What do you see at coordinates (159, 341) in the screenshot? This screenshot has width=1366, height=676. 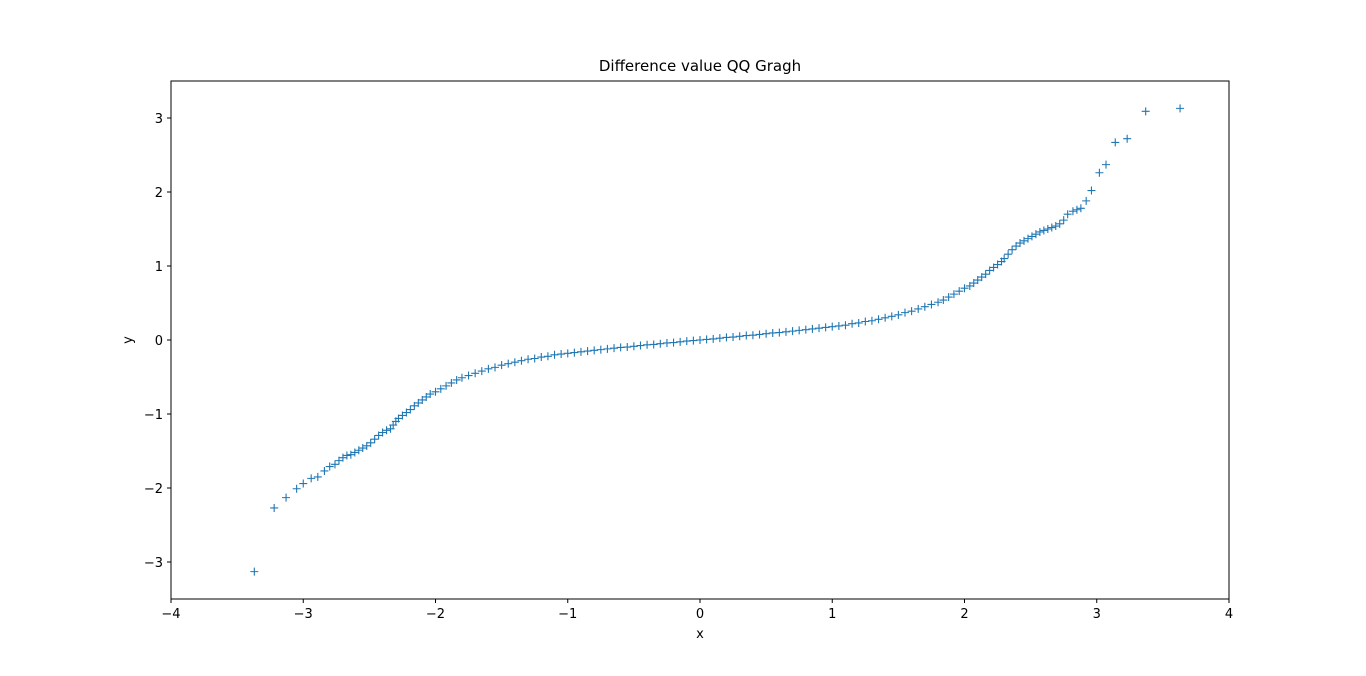 I see `y-tick-label: 0` at bounding box center [159, 341].